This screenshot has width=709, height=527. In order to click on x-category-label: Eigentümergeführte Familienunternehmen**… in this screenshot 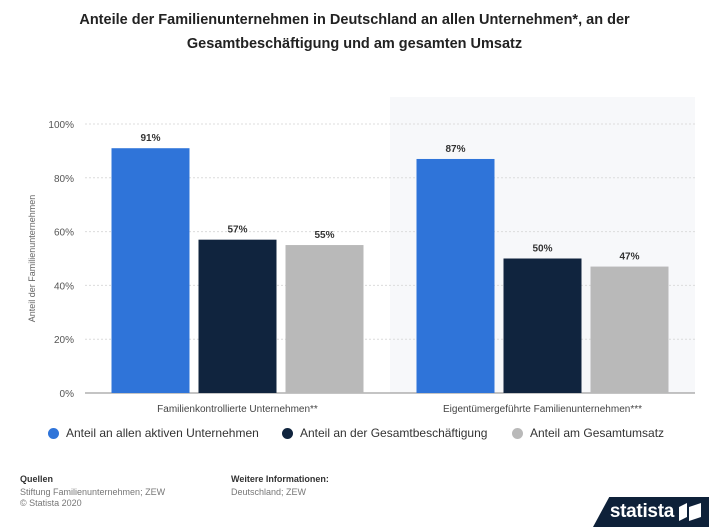, I will do `click(542, 409)`.